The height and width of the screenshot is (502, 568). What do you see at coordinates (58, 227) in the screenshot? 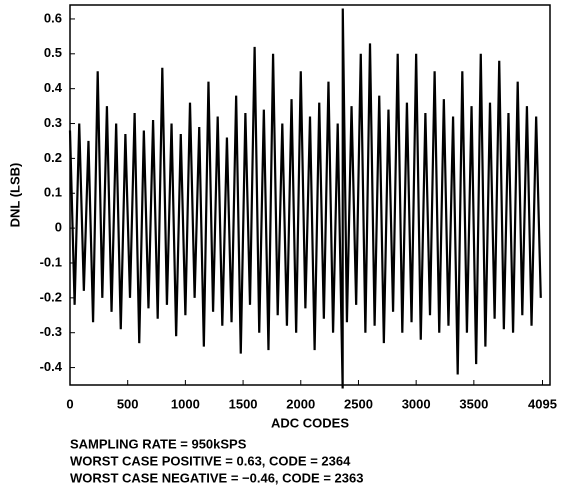
I see `y-tick-label: 0` at bounding box center [58, 227].